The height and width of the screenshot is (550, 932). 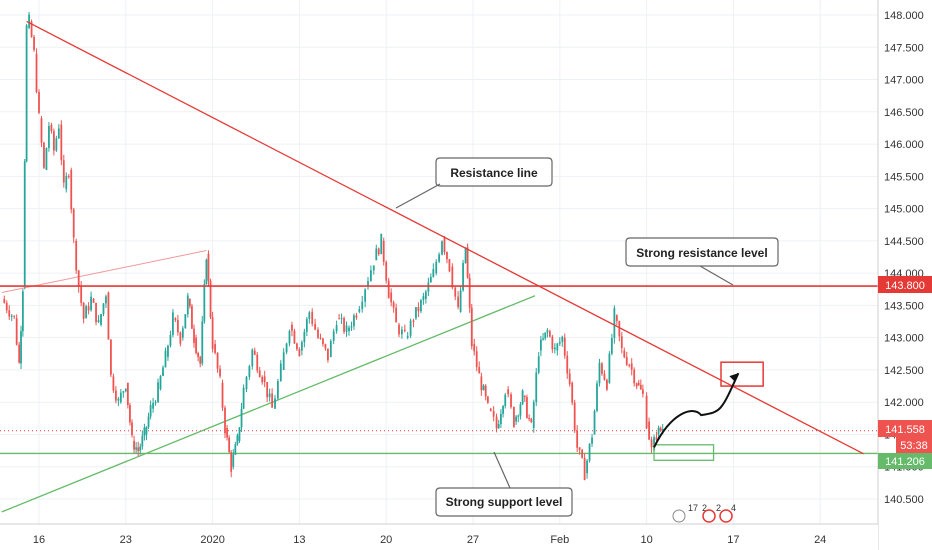 What do you see at coordinates (684, 452) in the screenshot?
I see `support-zone-box` at bounding box center [684, 452].